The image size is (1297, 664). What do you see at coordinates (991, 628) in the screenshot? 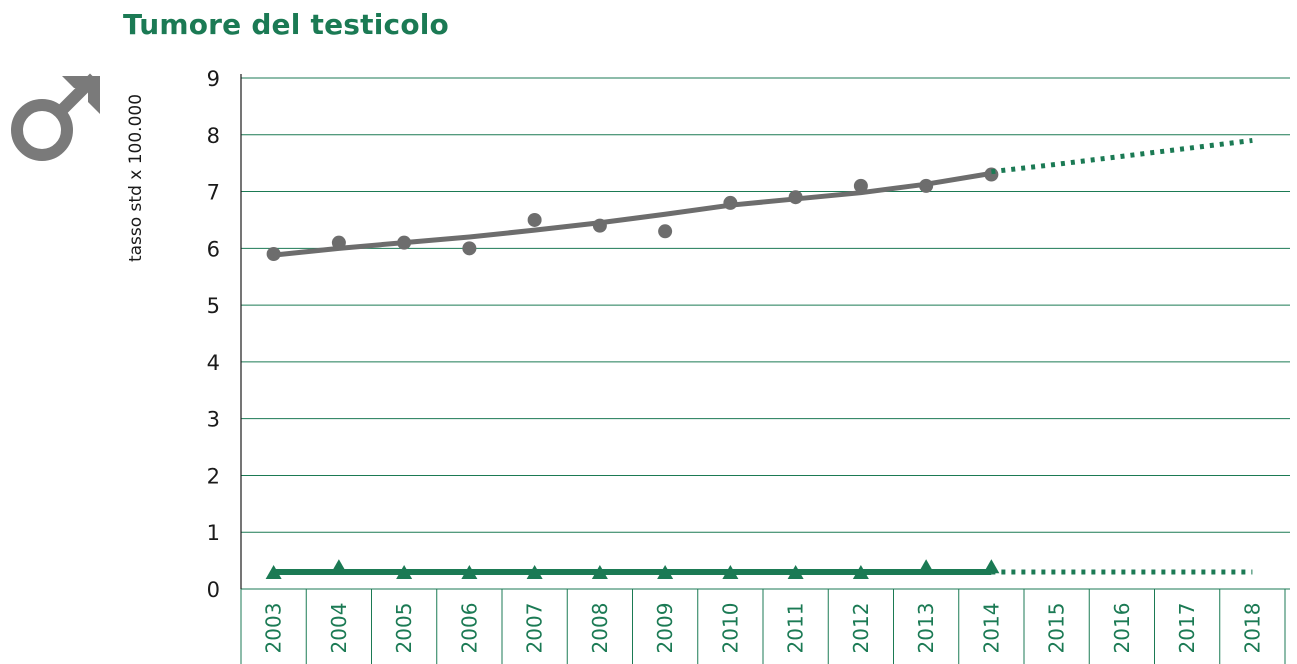
I see `x-tick-label: 2014` at bounding box center [991, 628].